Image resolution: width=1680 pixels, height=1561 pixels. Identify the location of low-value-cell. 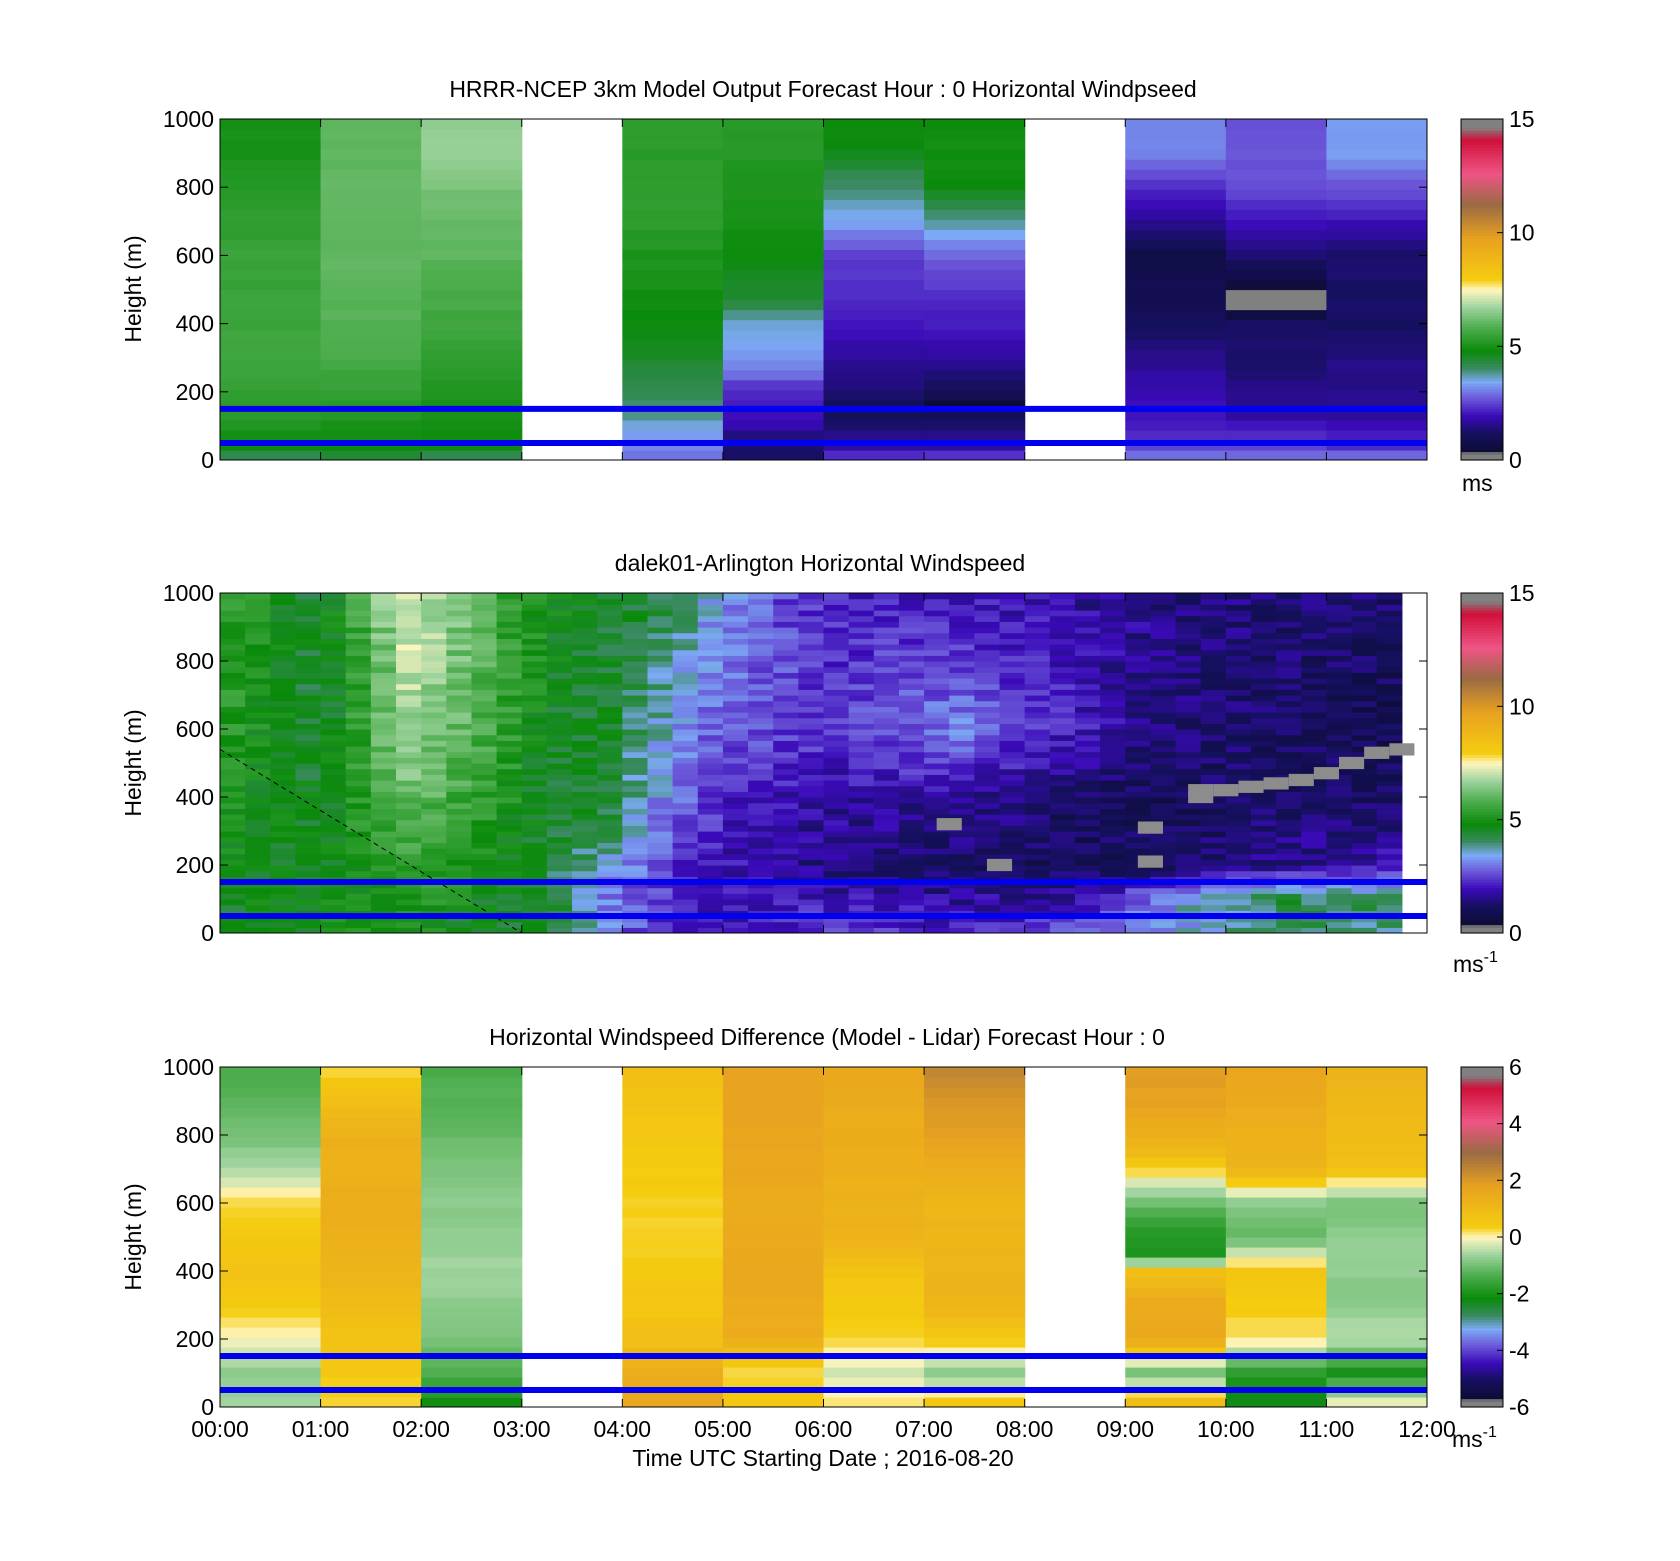
(1402, 749).